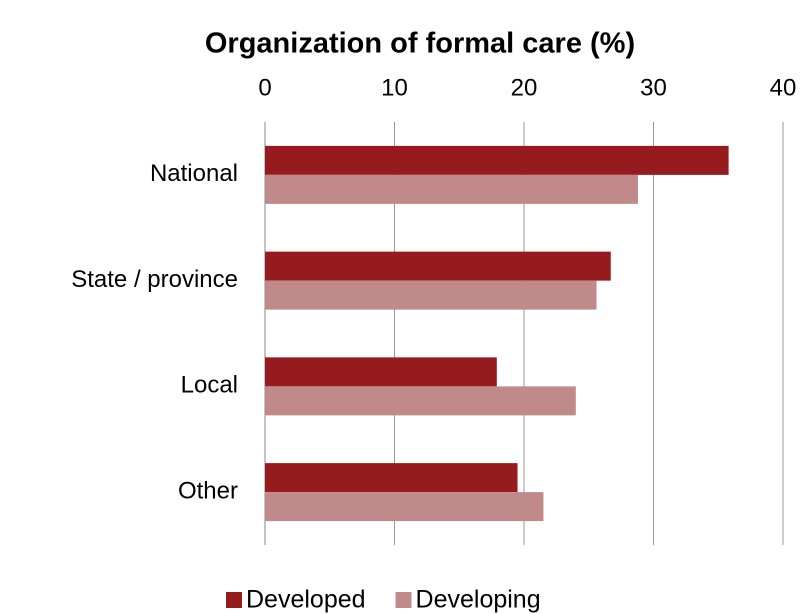  What do you see at coordinates (306, 600) in the screenshot?
I see `legend-label: Developed` at bounding box center [306, 600].